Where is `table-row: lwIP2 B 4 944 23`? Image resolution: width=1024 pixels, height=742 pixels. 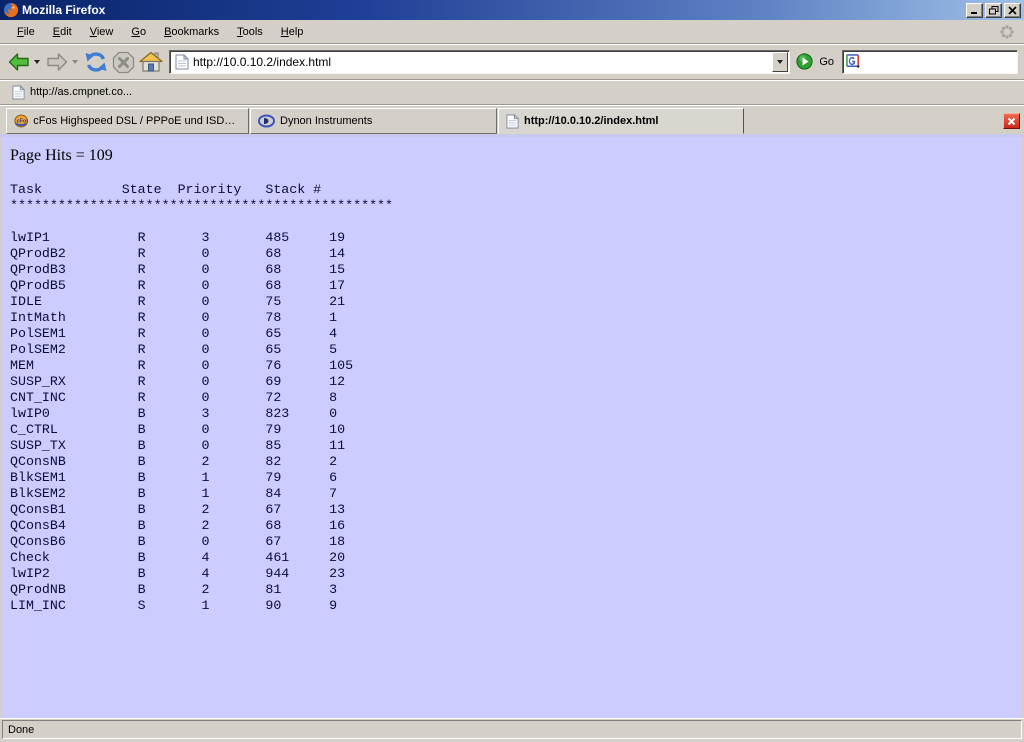
table-row: lwIP2 B 4 944 23 is located at coordinates (178, 573).